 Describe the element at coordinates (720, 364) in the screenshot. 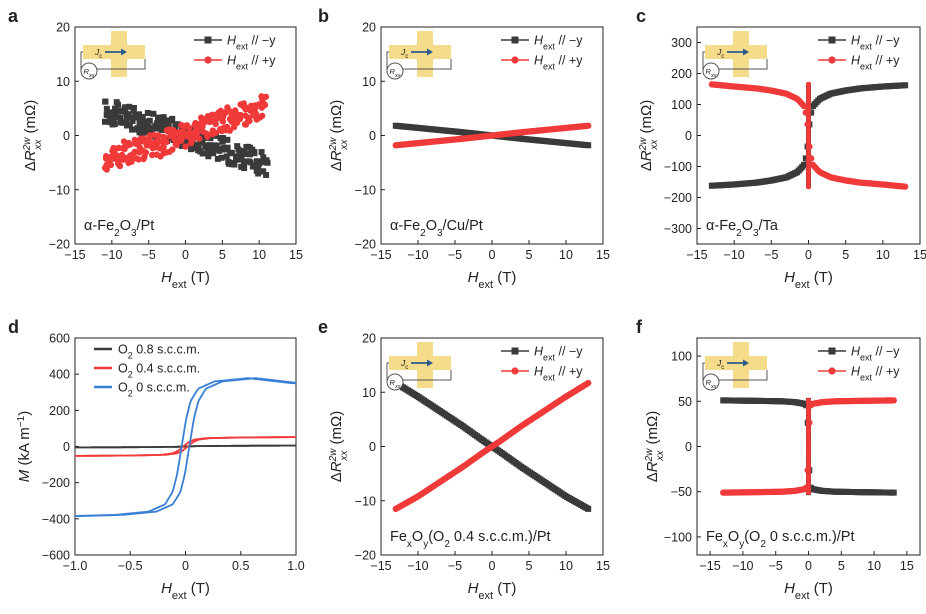

I see `inset-current-label: Jc` at that location.